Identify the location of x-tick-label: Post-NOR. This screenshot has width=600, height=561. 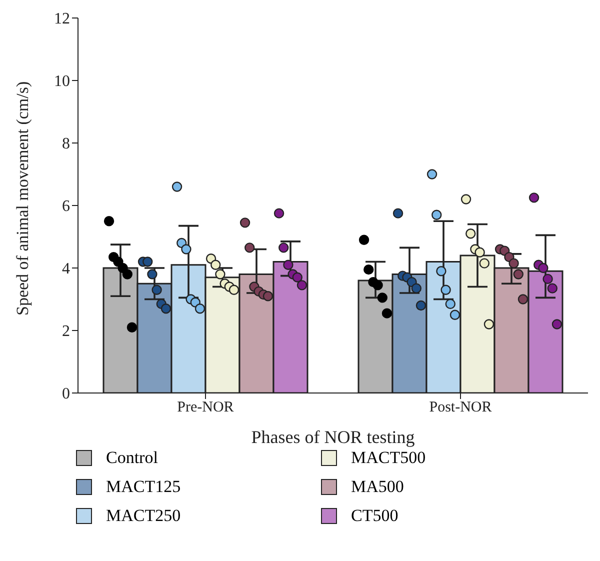
(460, 408).